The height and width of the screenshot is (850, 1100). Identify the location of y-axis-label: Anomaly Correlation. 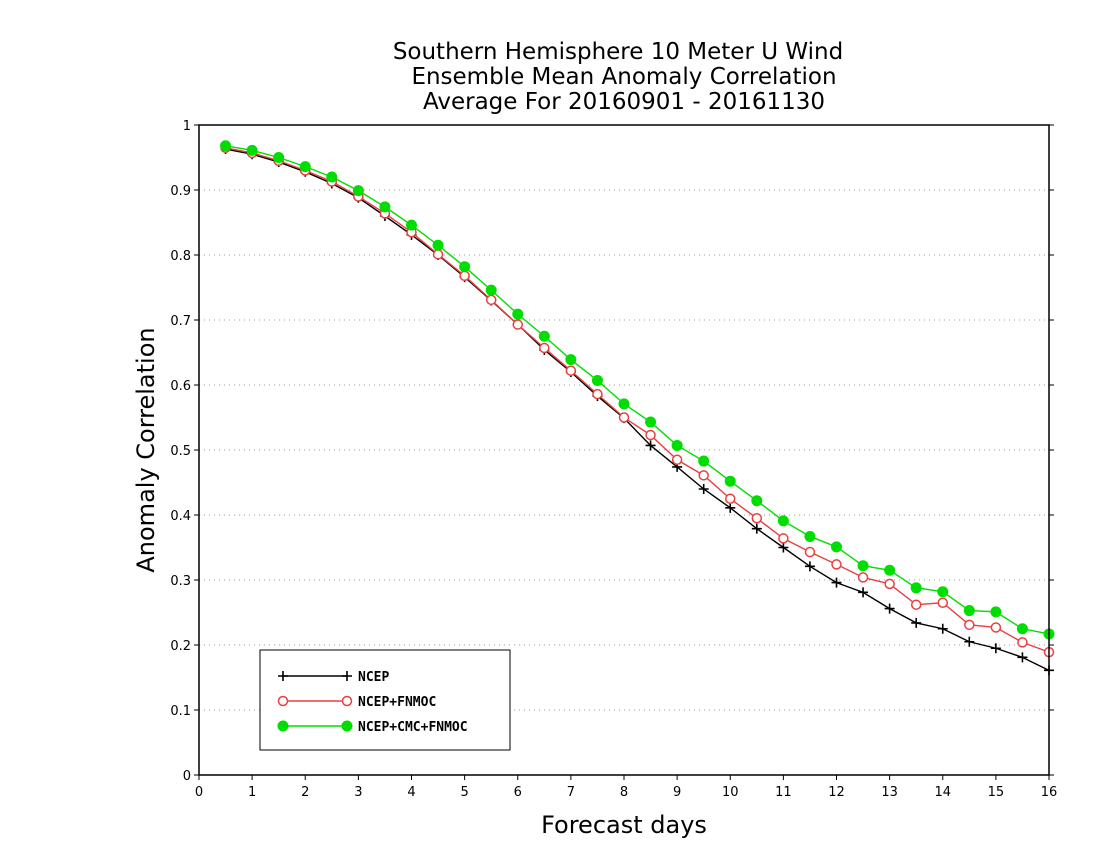
(146, 449).